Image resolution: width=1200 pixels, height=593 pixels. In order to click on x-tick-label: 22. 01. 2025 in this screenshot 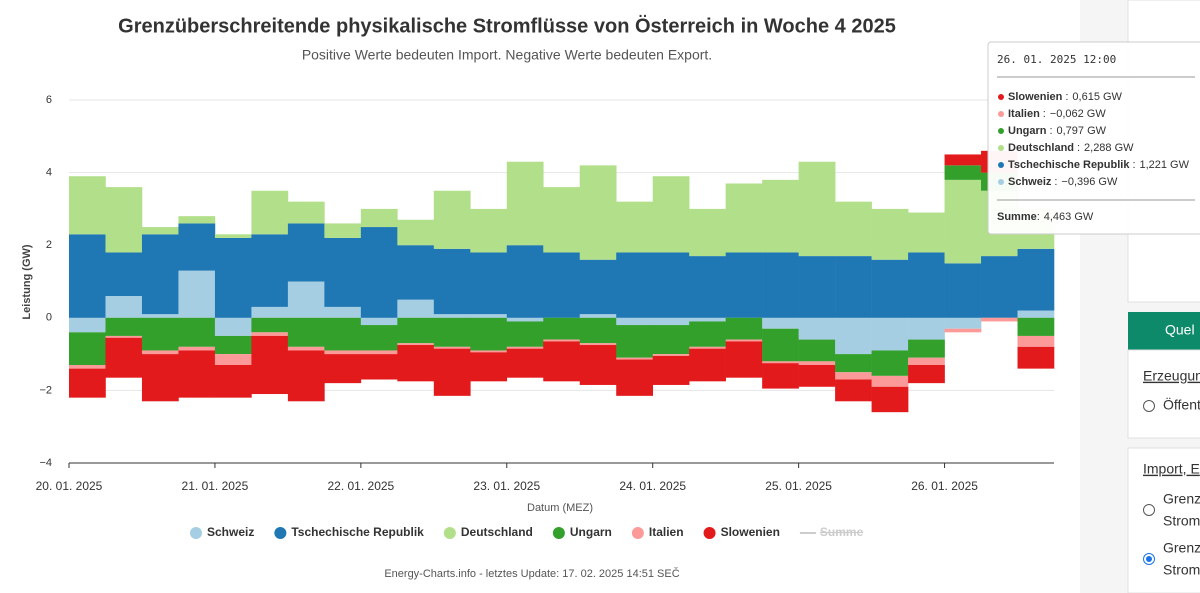, I will do `click(360, 486)`.